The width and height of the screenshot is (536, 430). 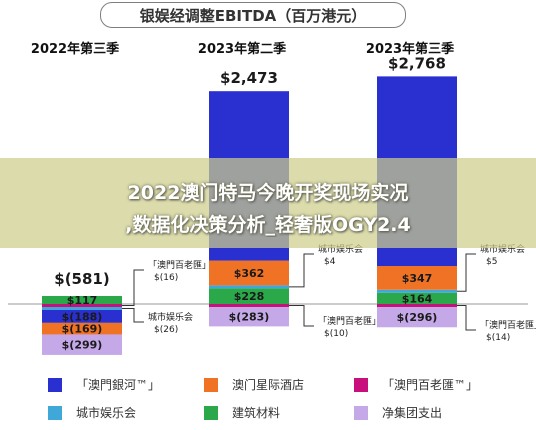 What do you see at coordinates (336, 334) in the screenshot?
I see `callout-value-3: $(10)` at bounding box center [336, 334].